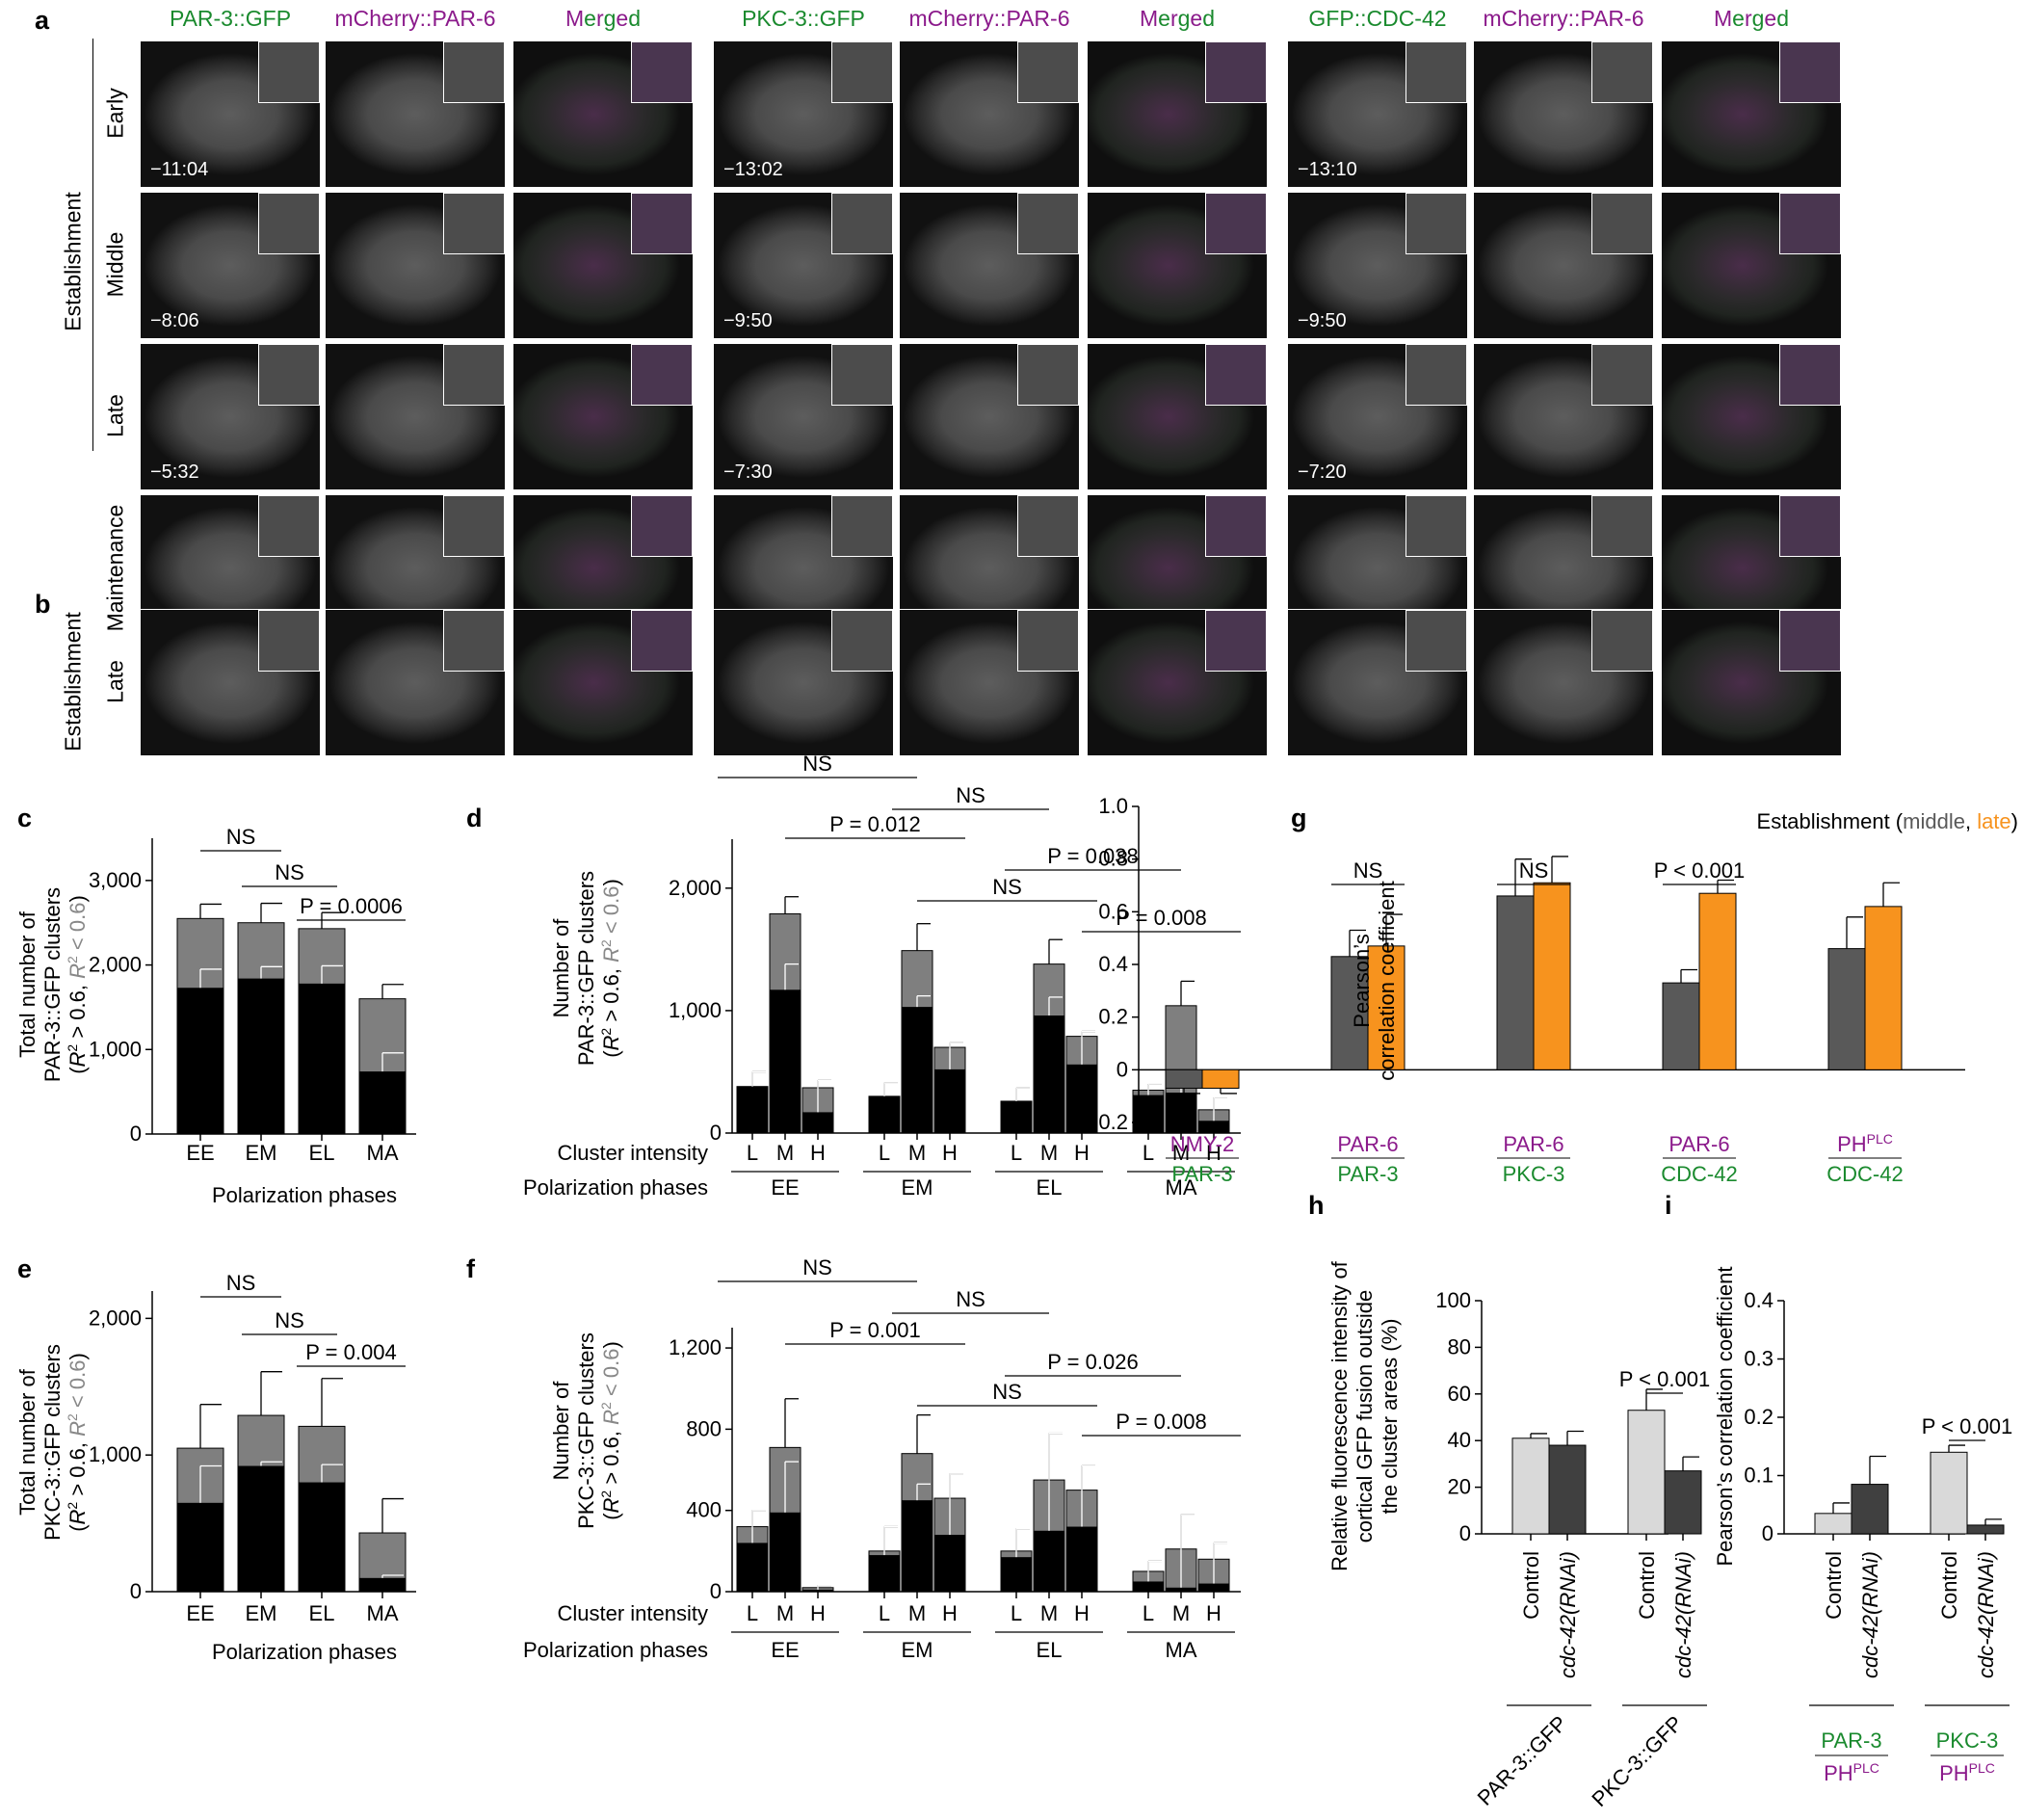 The height and width of the screenshot is (1820, 2023). I want to click on header-a-8: mCherry::PAR-6, so click(1563, 18).